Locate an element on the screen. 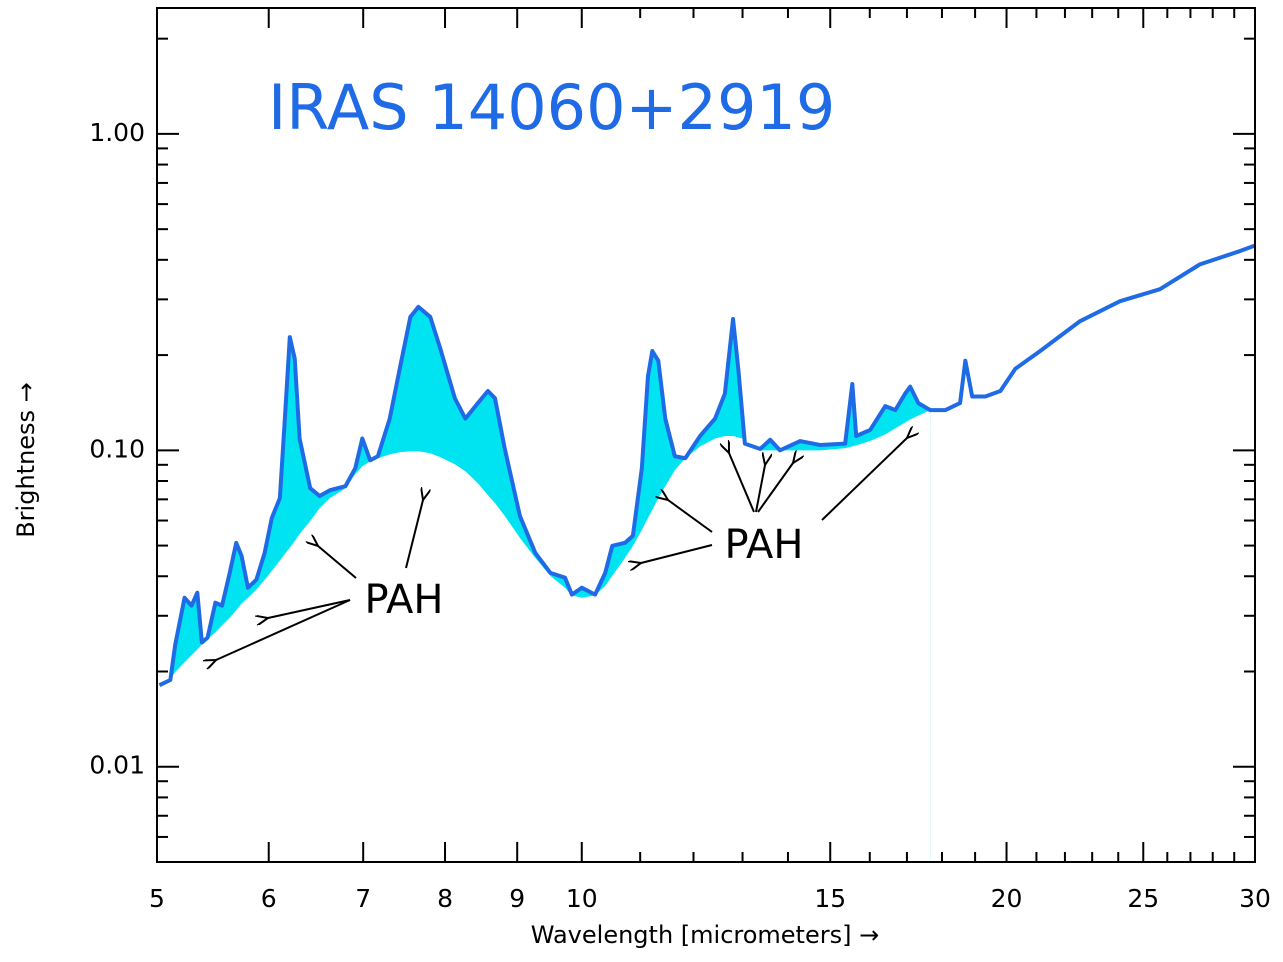 The height and width of the screenshot is (962, 1283). y-tick-label: 0.10 is located at coordinates (117, 448).